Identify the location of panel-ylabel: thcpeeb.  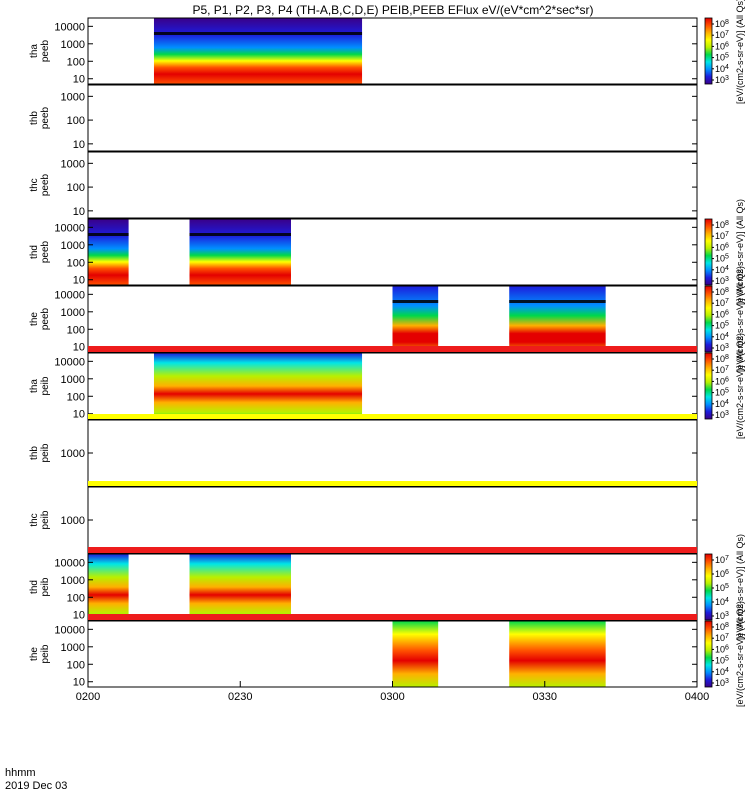
(40, 184).